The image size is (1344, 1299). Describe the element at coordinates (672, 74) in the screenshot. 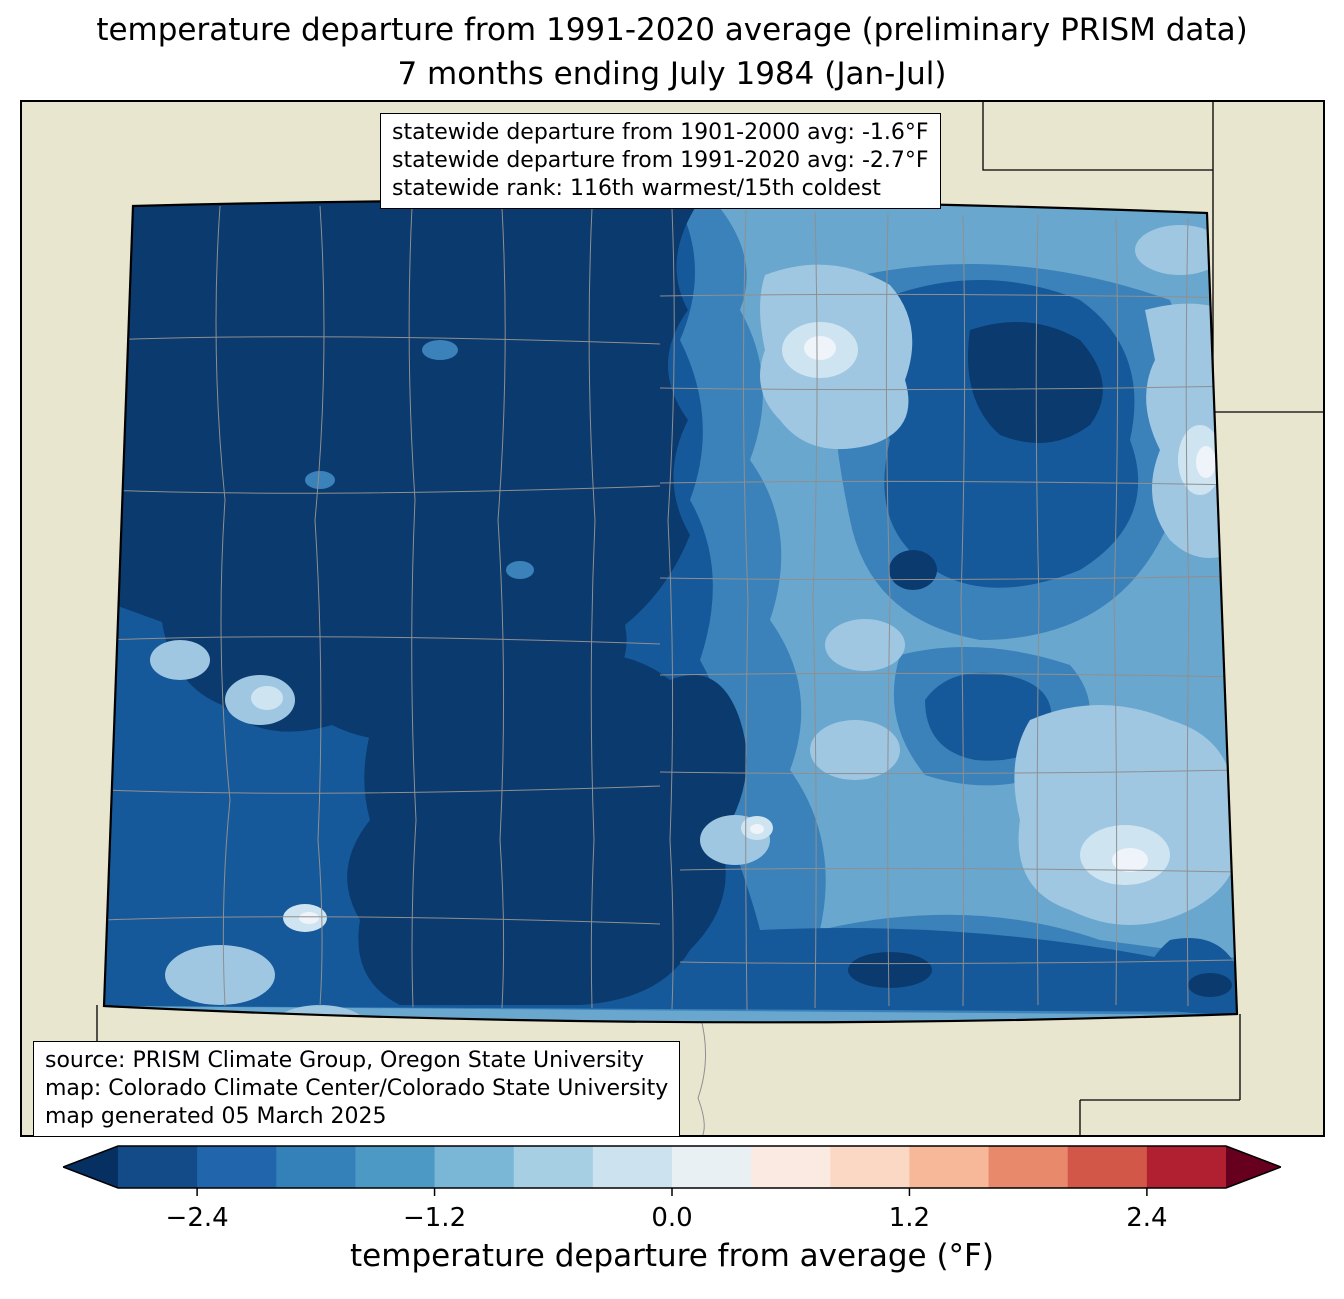

I see `map-title-line2: 7 months ending July 1984 (Jan-Jul)` at that location.